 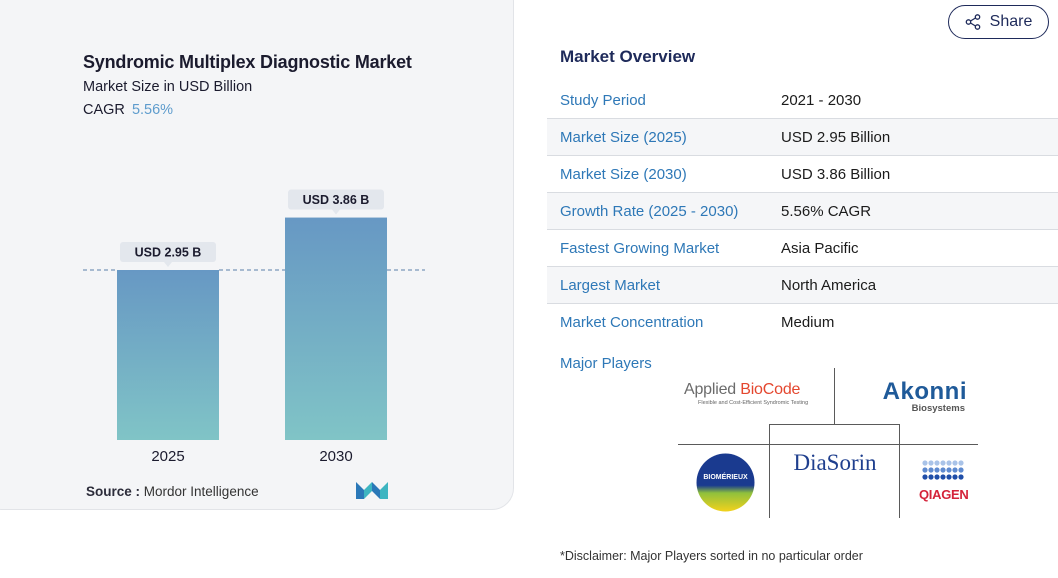 I want to click on overview-value: North America, so click(x=829, y=285).